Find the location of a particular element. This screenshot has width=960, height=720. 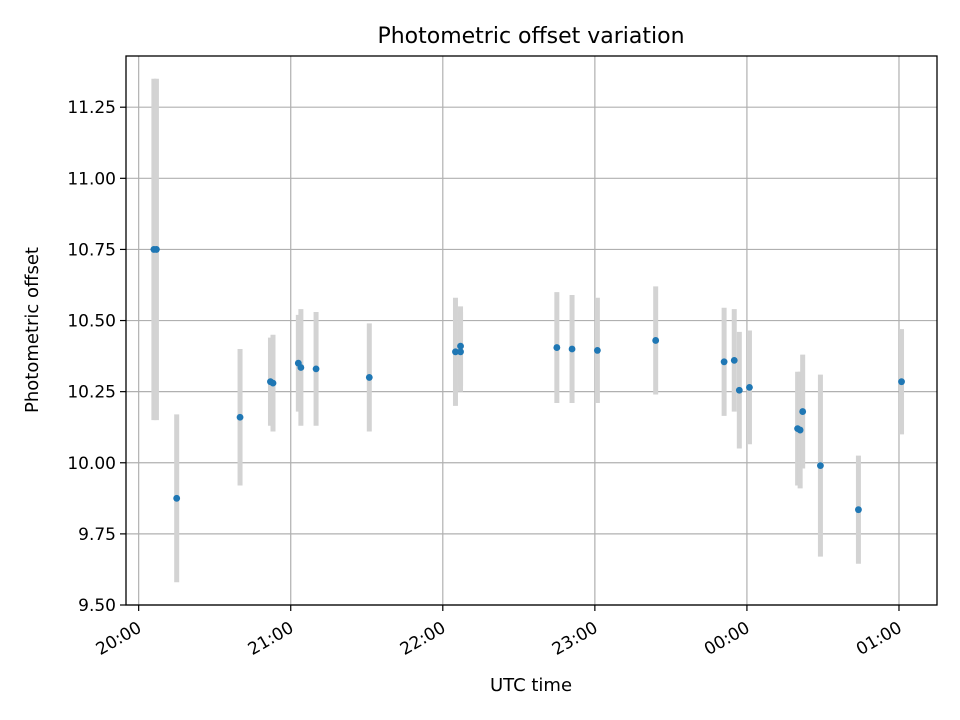

y-tick-label: 10.25 is located at coordinates (91, 393).